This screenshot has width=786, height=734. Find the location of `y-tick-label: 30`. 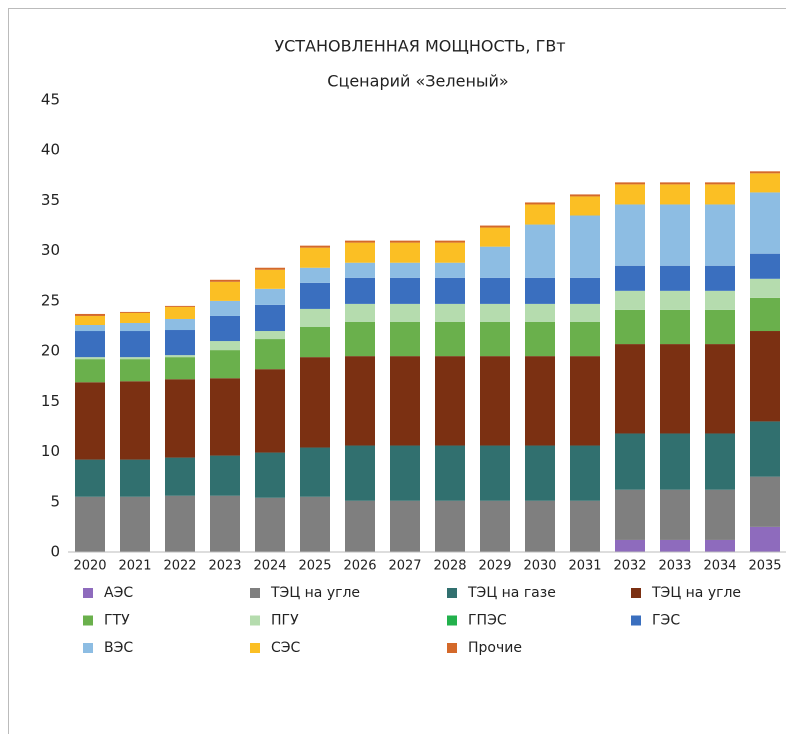

y-tick-label: 30 is located at coordinates (50, 250).